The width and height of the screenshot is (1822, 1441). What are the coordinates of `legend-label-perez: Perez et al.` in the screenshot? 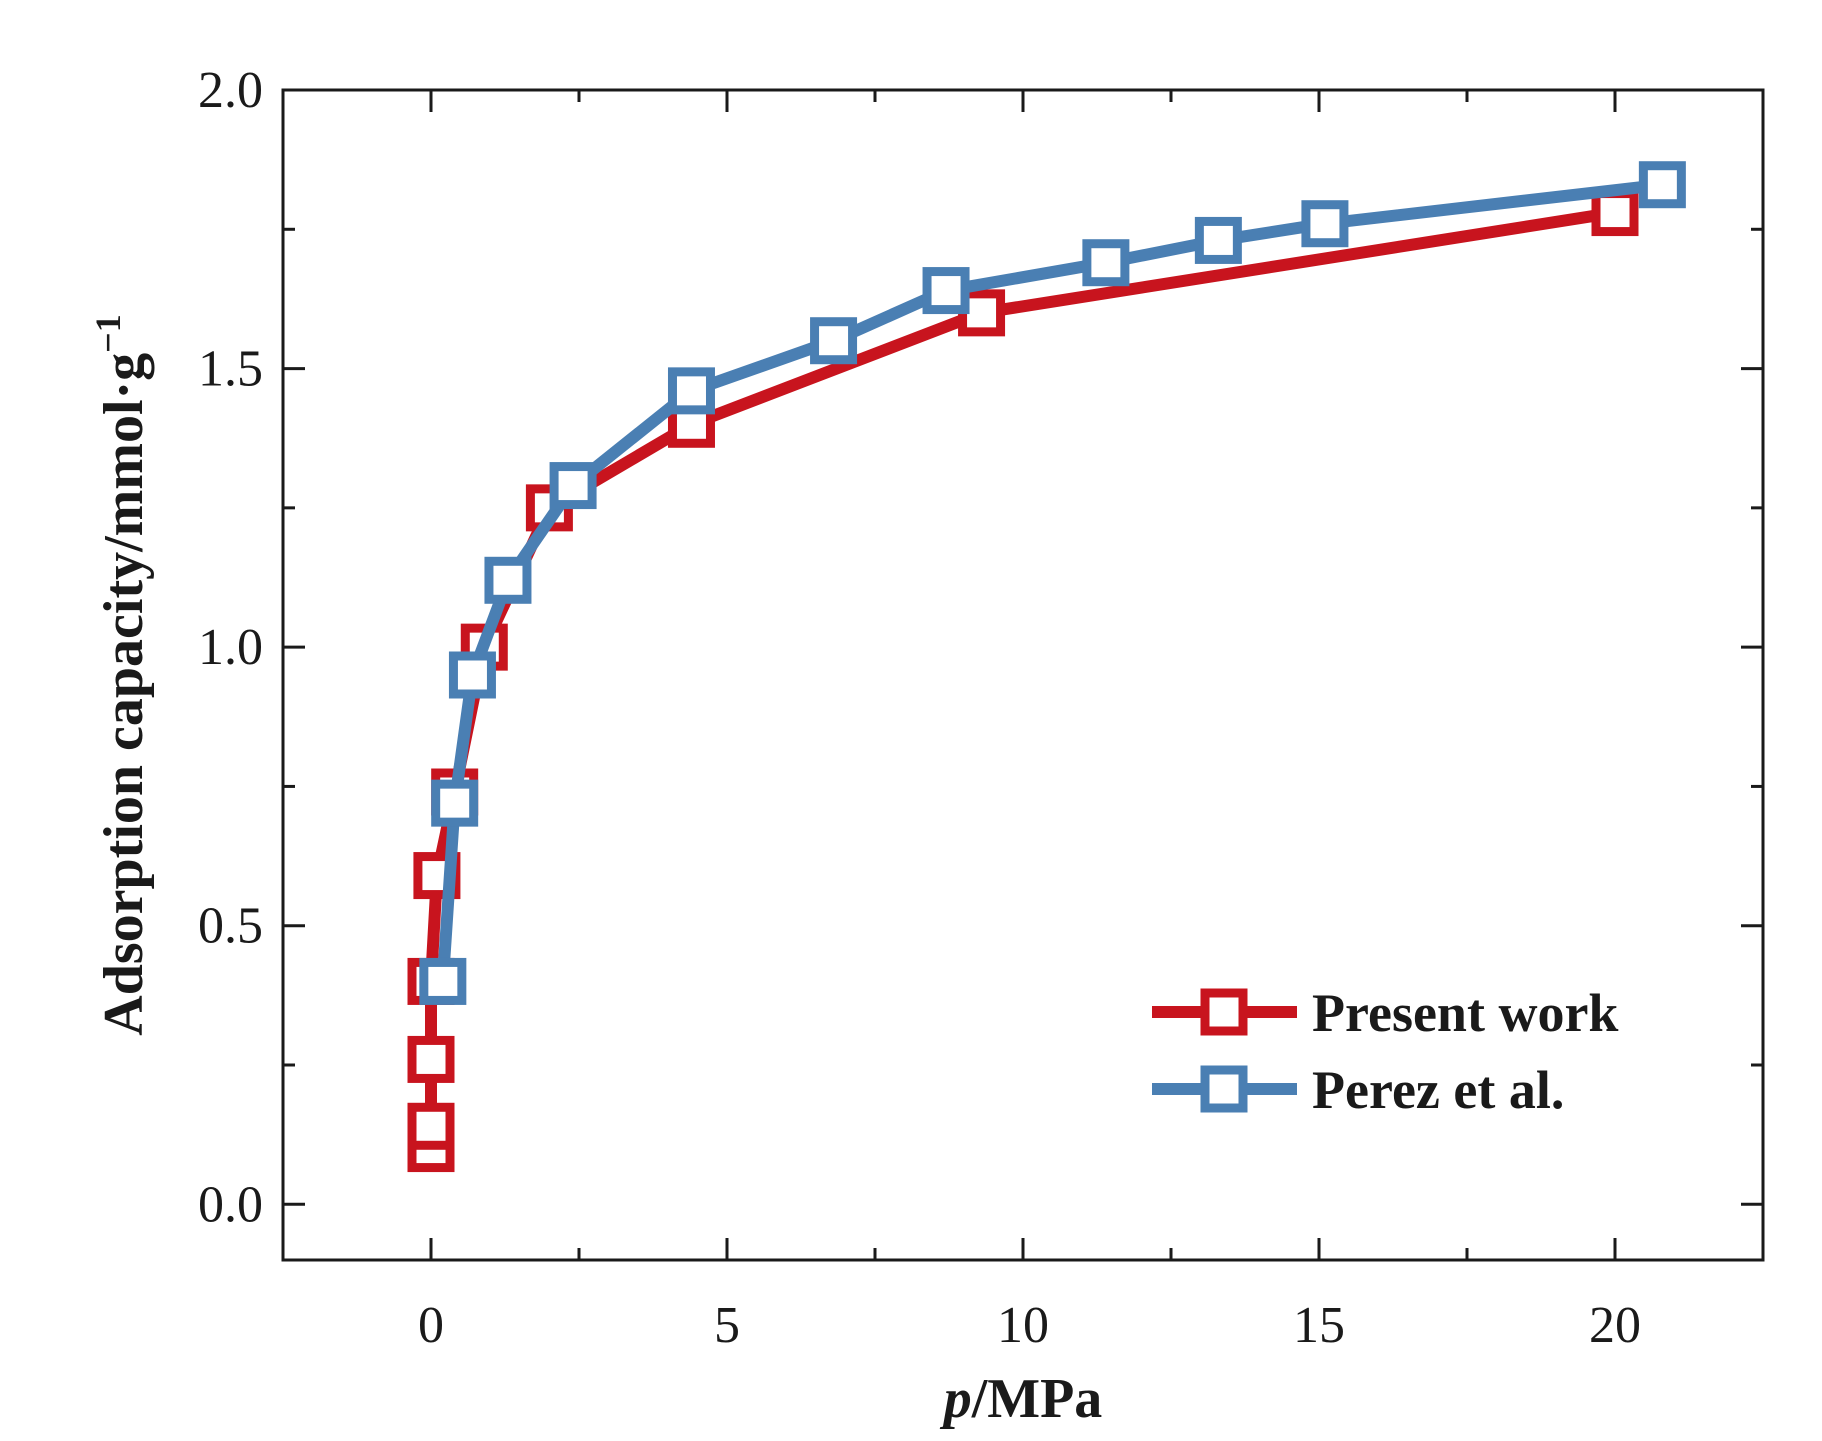 It's located at (1438, 1090).